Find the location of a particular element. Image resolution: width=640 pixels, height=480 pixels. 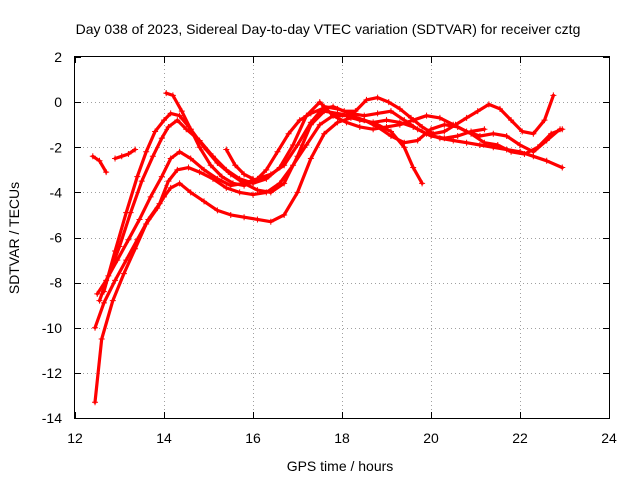

x-tick-labels: 12 14 16 18 20 22 24 is located at coordinates (342, 438).